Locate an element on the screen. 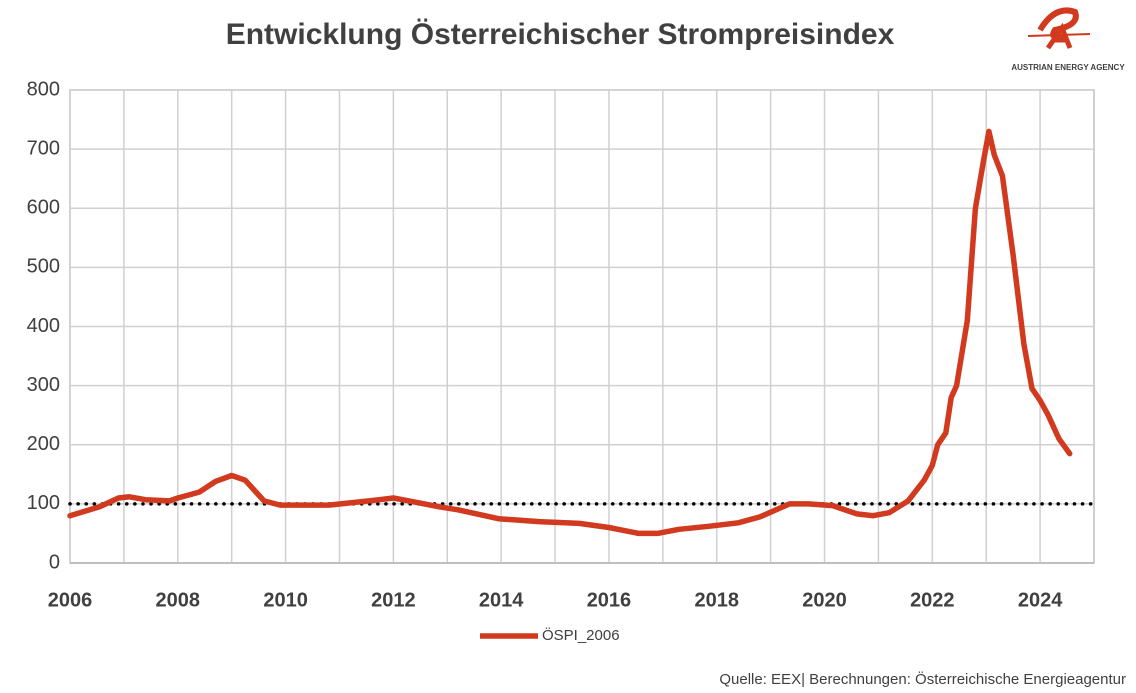 This screenshot has height=693, width=1136. y-tick-label: 0 is located at coordinates (54, 562).